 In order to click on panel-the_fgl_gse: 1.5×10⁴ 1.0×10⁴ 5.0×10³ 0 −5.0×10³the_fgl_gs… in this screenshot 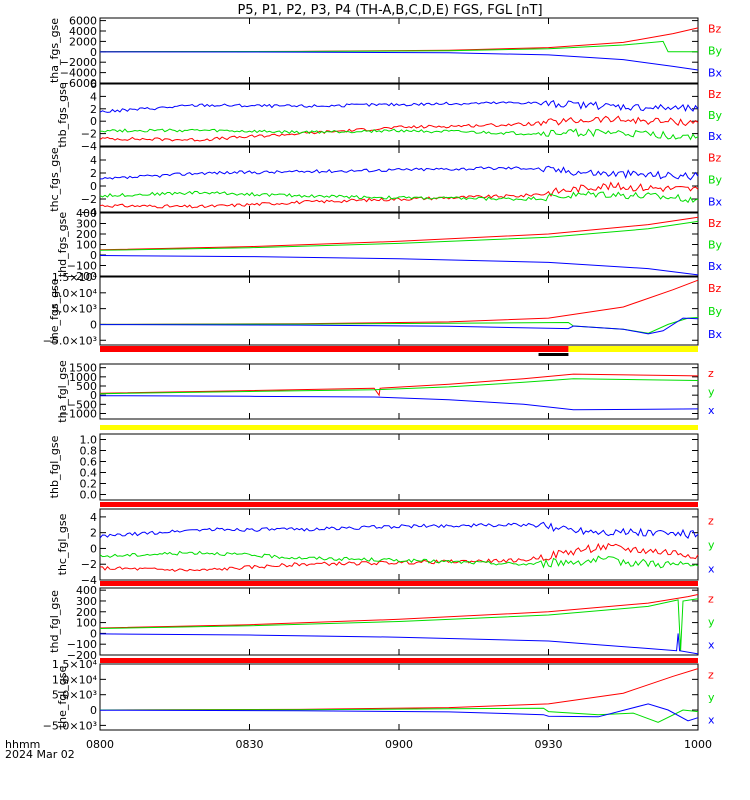, I will do `click(379, 695)`.